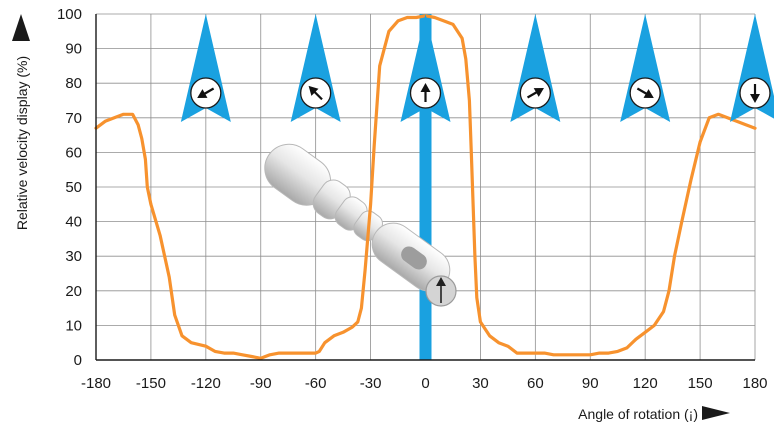 This screenshot has height=427, width=774. I want to click on x-tick-label-7: 30, so click(480, 383).